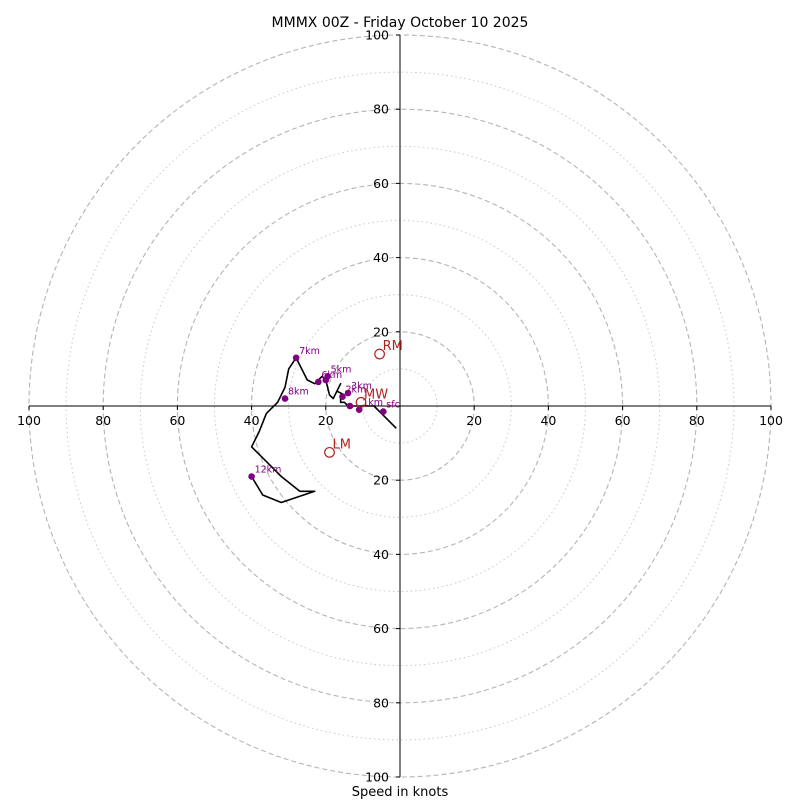  Describe the element at coordinates (331, 375) in the screenshot. I see `height-label: 6km` at that location.